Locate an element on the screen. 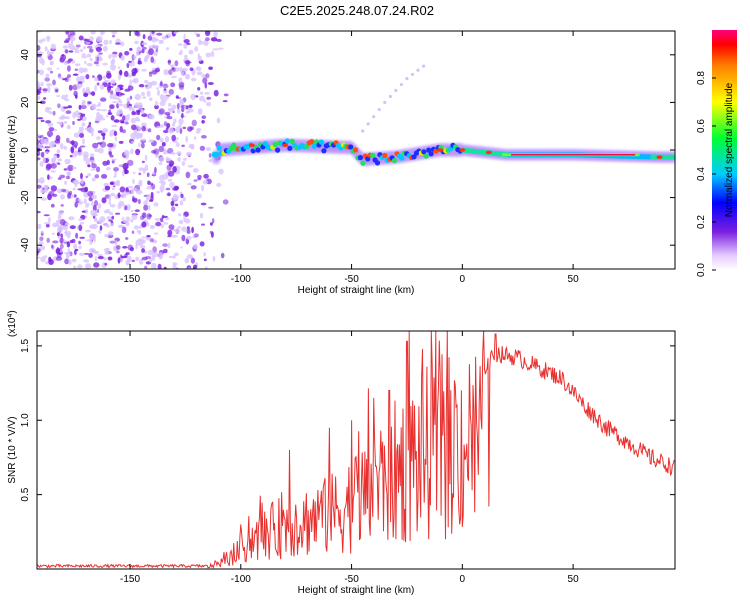 This screenshot has height=600, width=750. colorbar-tick-label: 0.2 is located at coordinates (701, 222).